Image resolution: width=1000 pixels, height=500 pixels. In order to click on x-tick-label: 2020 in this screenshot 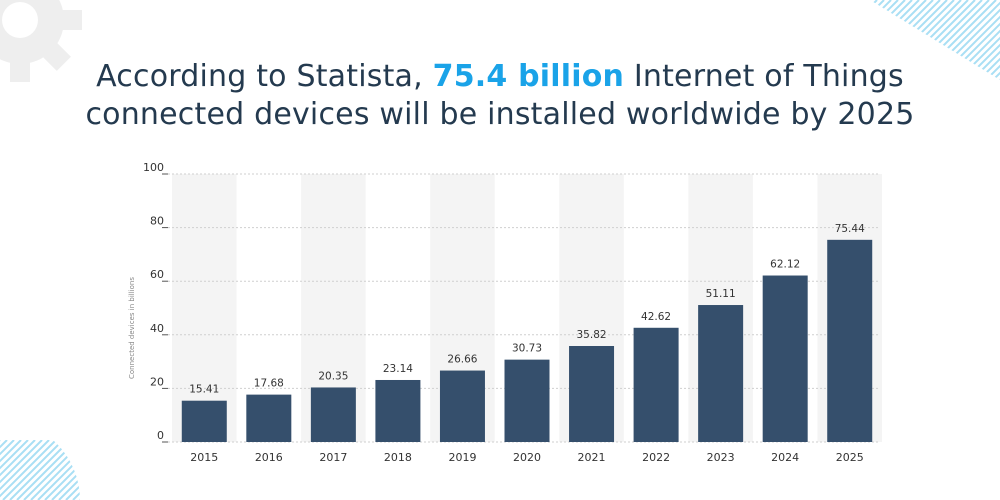, I will do `click(527, 457)`.